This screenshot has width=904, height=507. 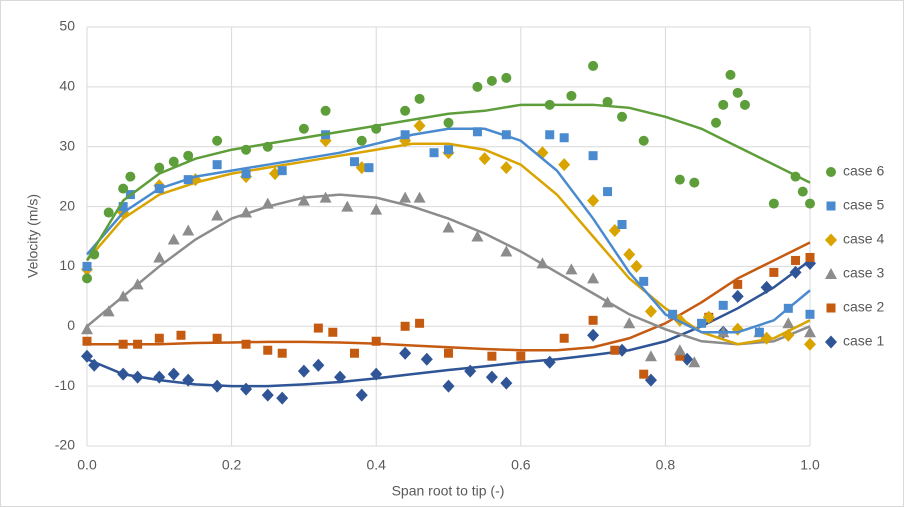 I want to click on y-axis-title: Velocity (m/s), so click(x=33, y=236).